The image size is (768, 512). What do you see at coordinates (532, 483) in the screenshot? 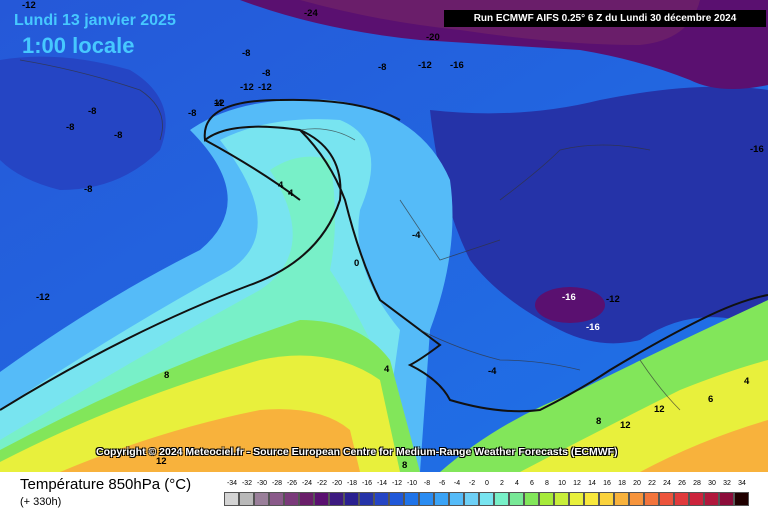
I see `scale-tick-label: 6` at bounding box center [532, 483].